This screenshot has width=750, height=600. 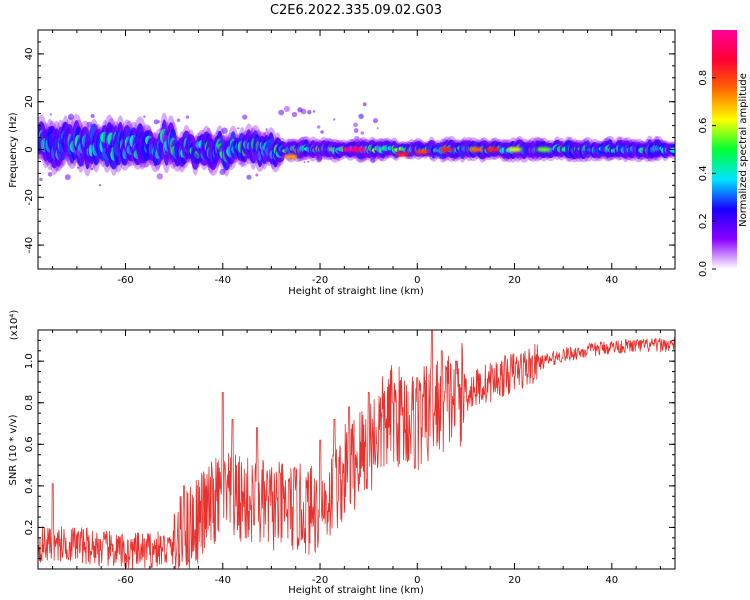 I want to click on colorbar-tick-label: 0.4, so click(x=703, y=173).